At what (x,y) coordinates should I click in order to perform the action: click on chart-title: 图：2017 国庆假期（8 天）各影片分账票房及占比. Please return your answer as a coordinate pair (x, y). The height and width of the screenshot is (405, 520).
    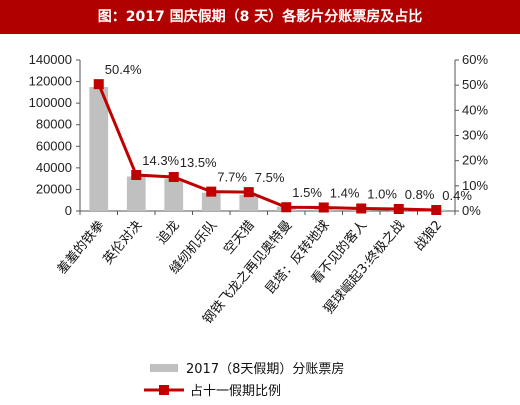
    Looking at the image, I should click on (260, 17).